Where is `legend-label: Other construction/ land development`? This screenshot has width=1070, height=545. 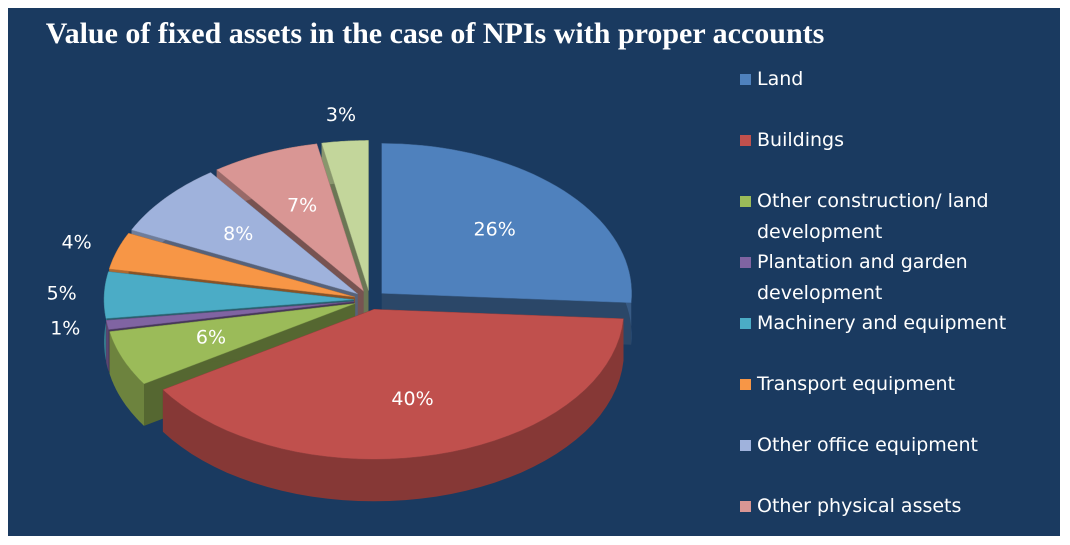
legend-label: Other construction/ land development is located at coordinates (873, 216).